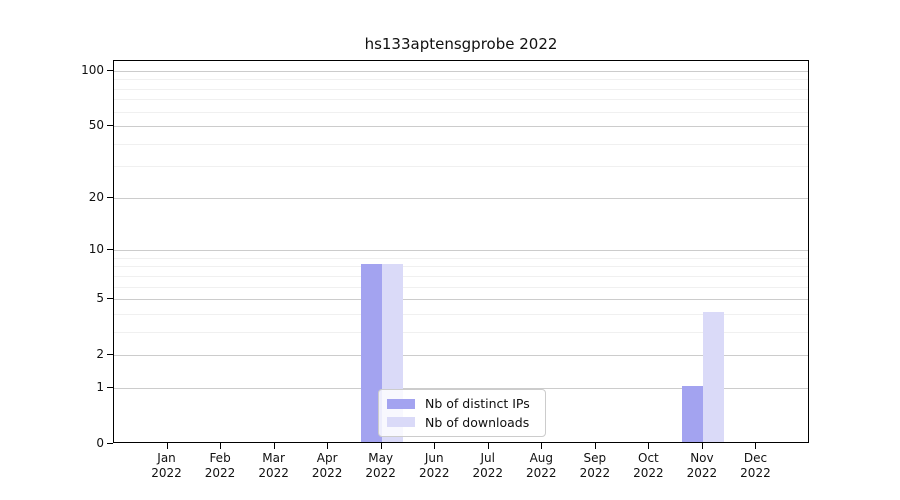 This screenshot has width=900, height=500. Describe the element at coordinates (713, 376) in the screenshot. I see `bar-downloads` at that location.